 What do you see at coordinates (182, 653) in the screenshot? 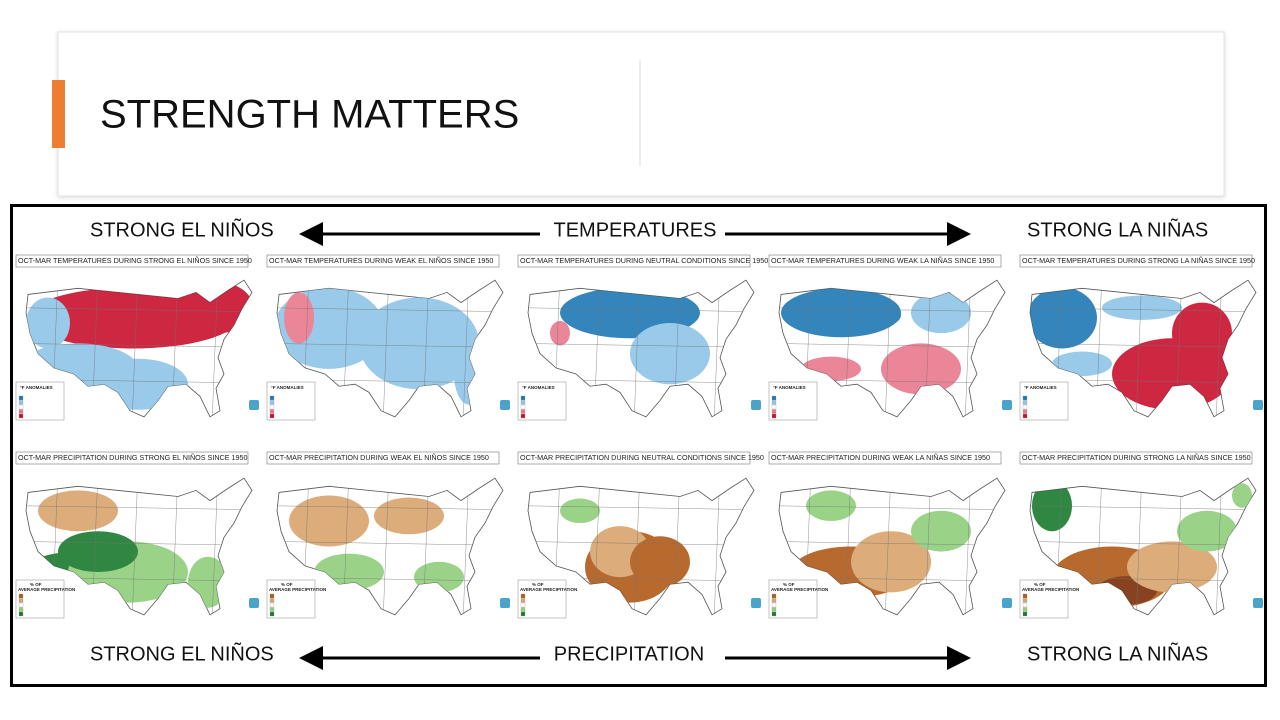
I see `row-label: STRONG EL NIÑOS` at bounding box center [182, 653].